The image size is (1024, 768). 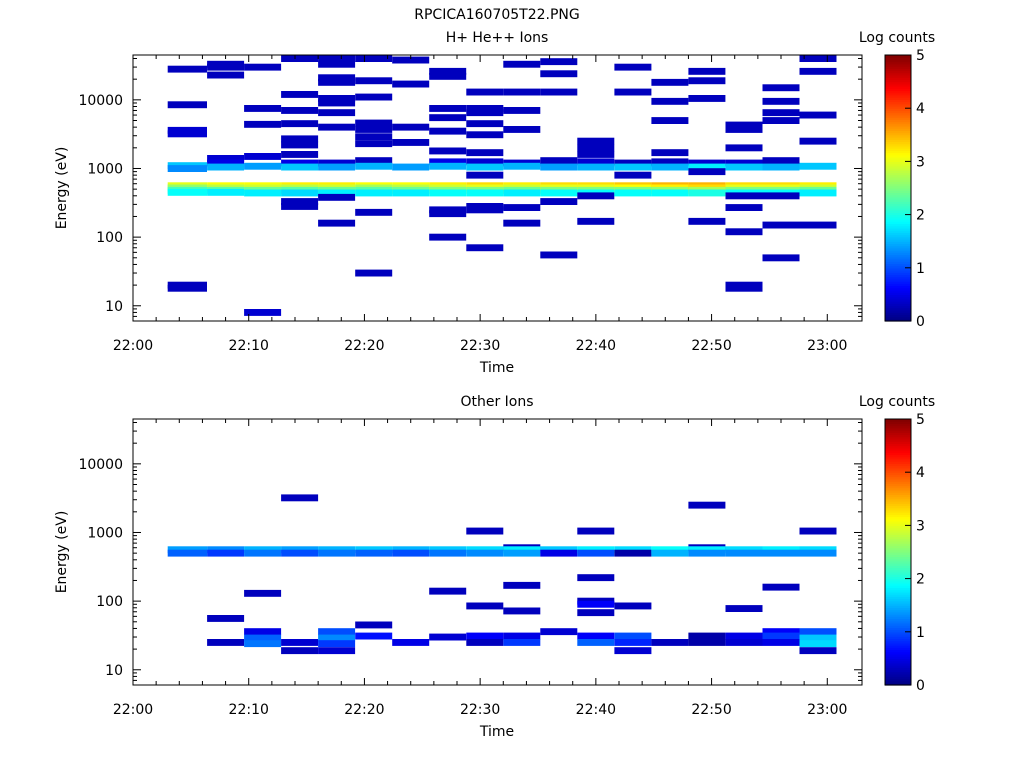 What do you see at coordinates (897, 402) in the screenshot?
I see `colorbar-label: Log counts` at bounding box center [897, 402].